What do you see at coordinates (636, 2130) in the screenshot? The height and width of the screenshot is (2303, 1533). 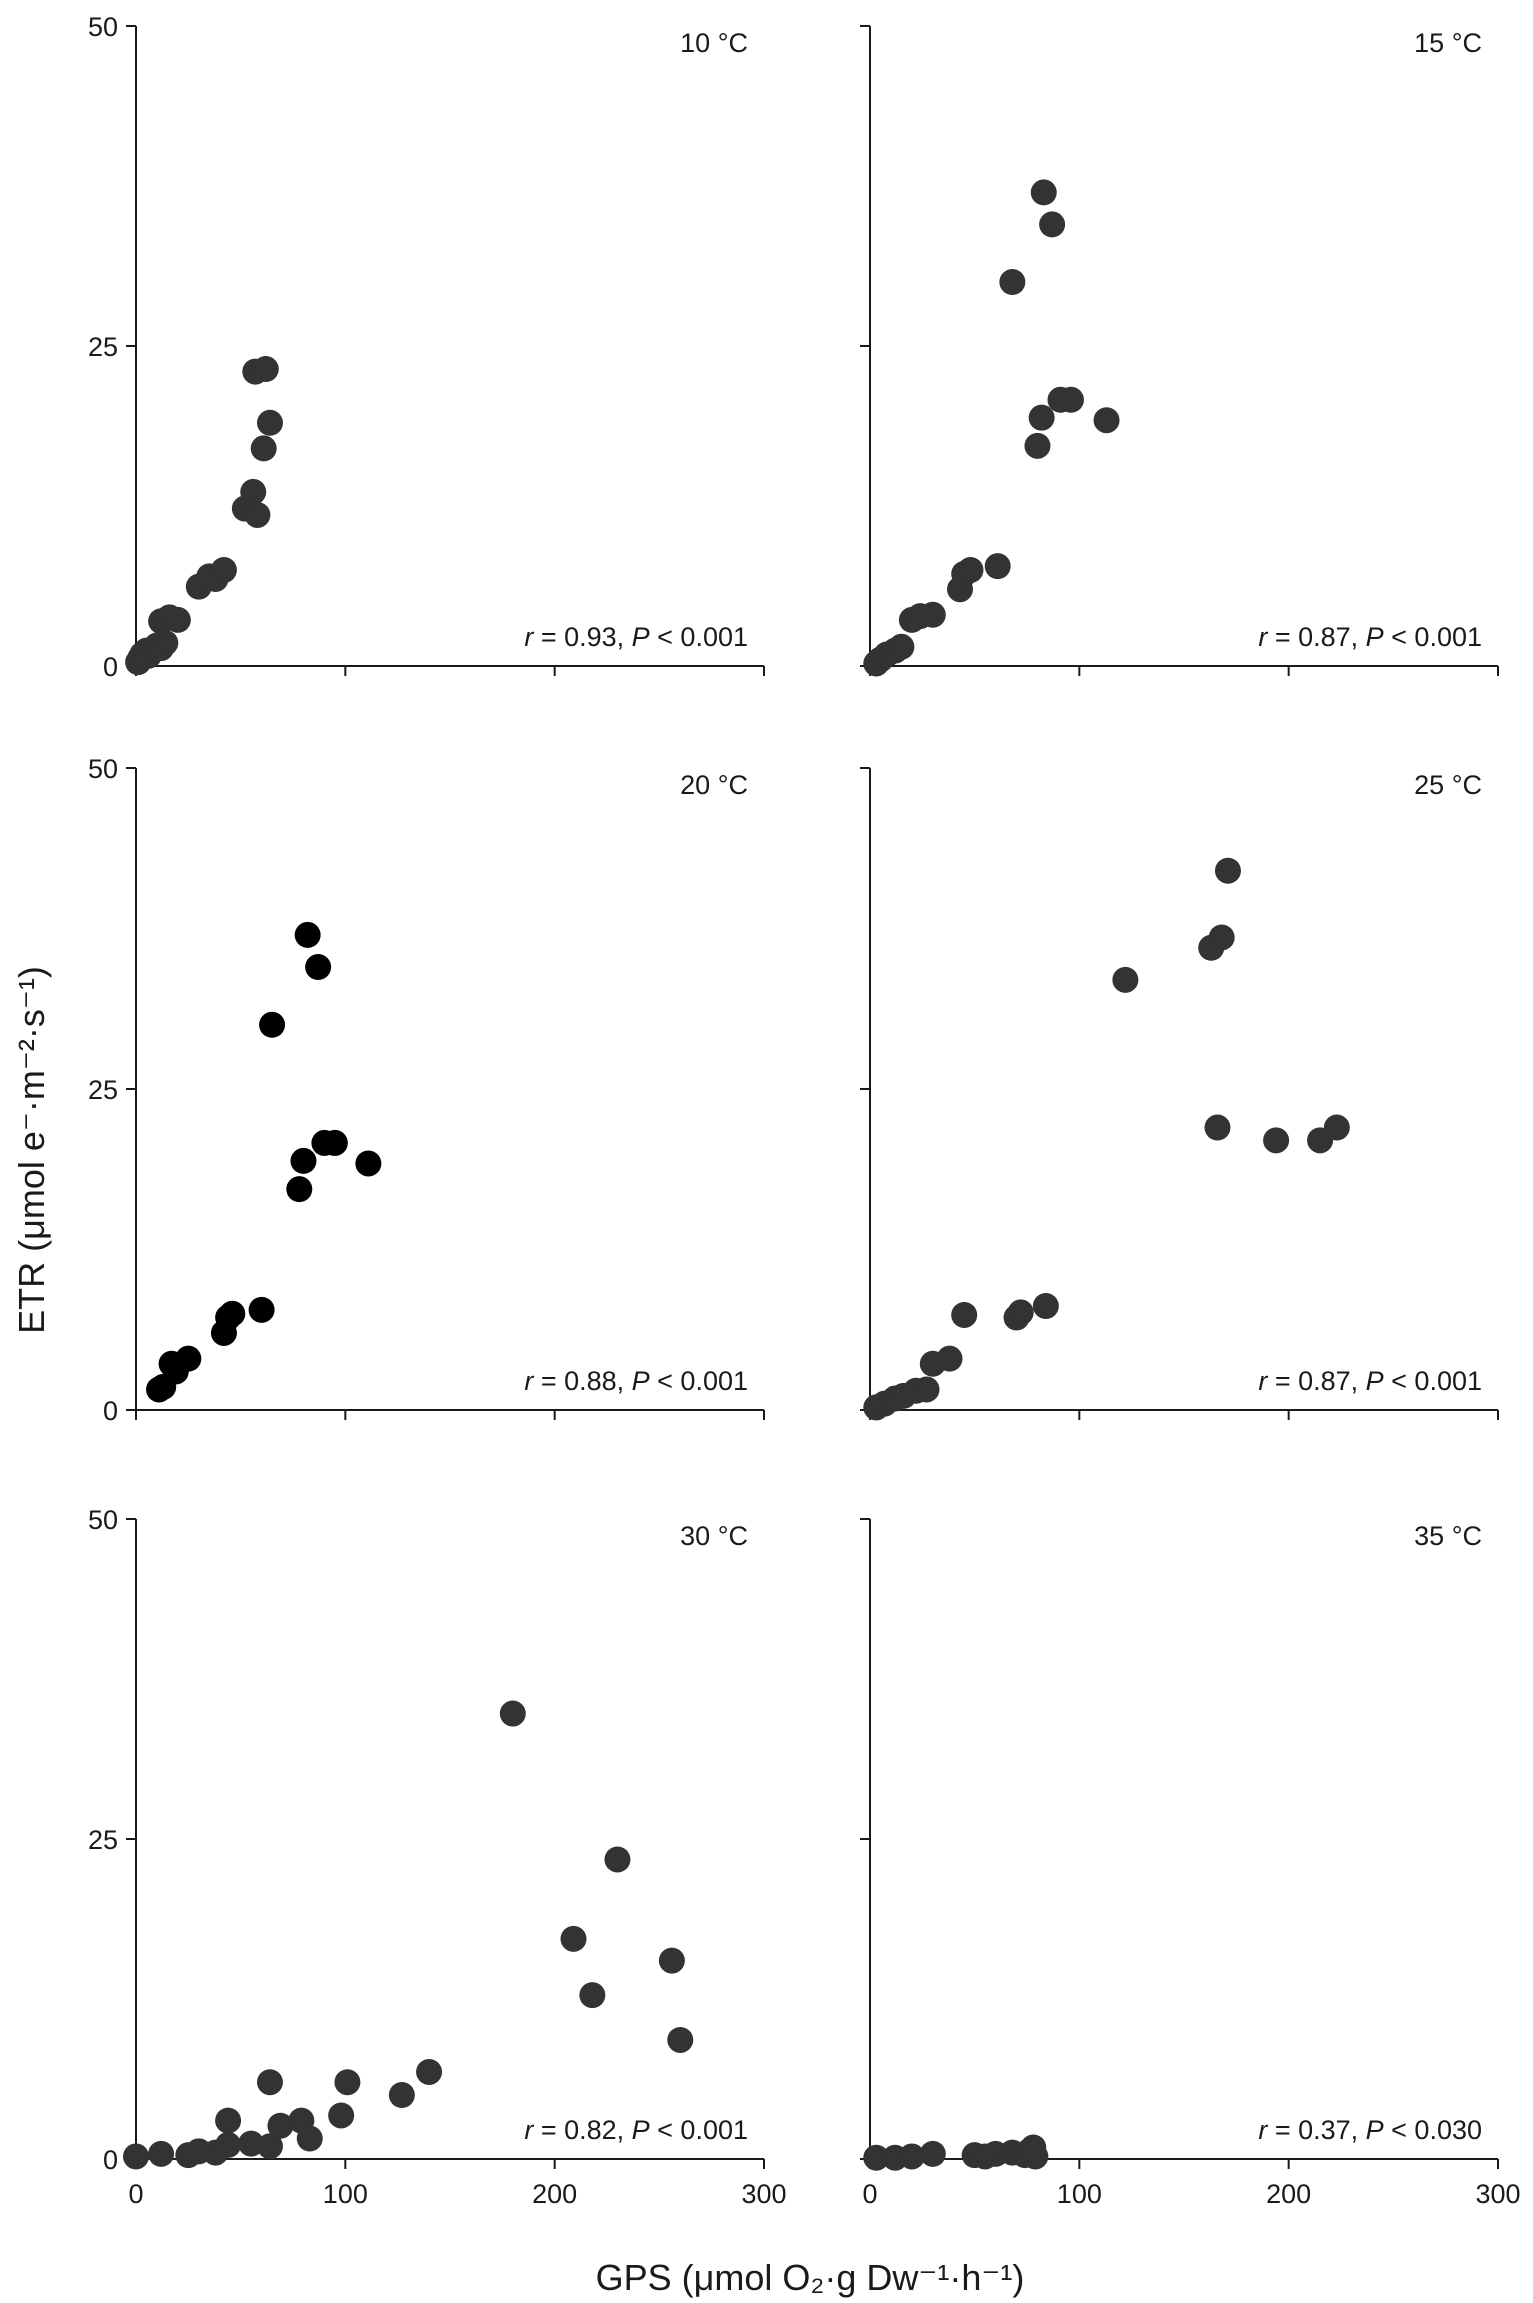 I see `panel-statistics-label: r = 0.82, P < 0.001` at bounding box center [636, 2130].